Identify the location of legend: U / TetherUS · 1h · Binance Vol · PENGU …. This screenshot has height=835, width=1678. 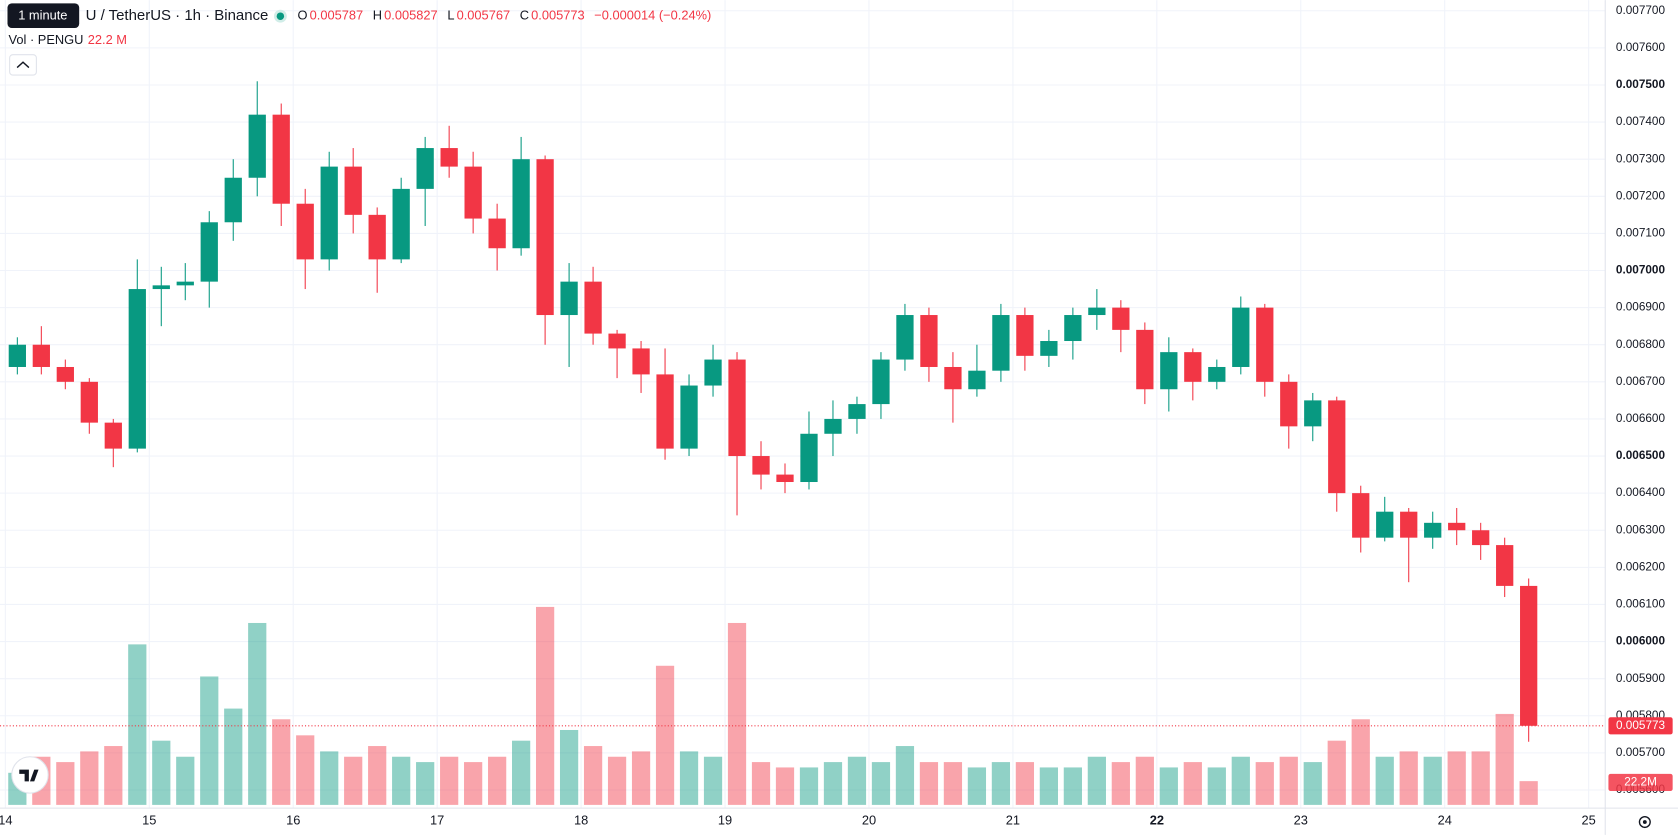
(359, 39).